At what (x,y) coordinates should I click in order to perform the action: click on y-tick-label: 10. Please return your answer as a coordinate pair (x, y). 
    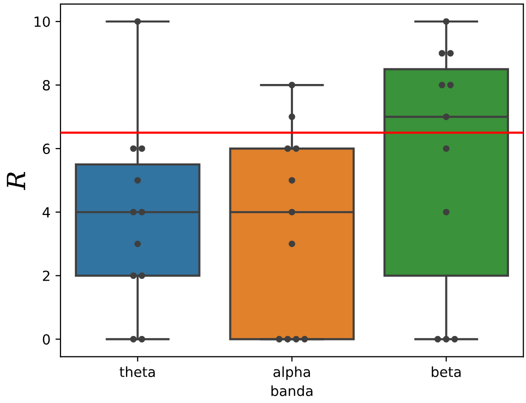
    Looking at the image, I should click on (42, 21).